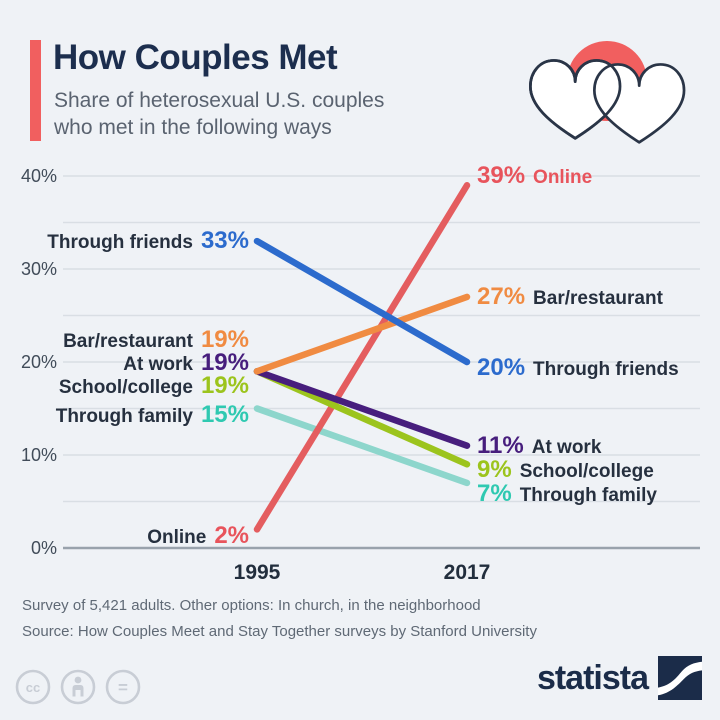 This screenshot has height=720, width=720. I want to click on cc-nd-glyph: =, so click(123, 687).